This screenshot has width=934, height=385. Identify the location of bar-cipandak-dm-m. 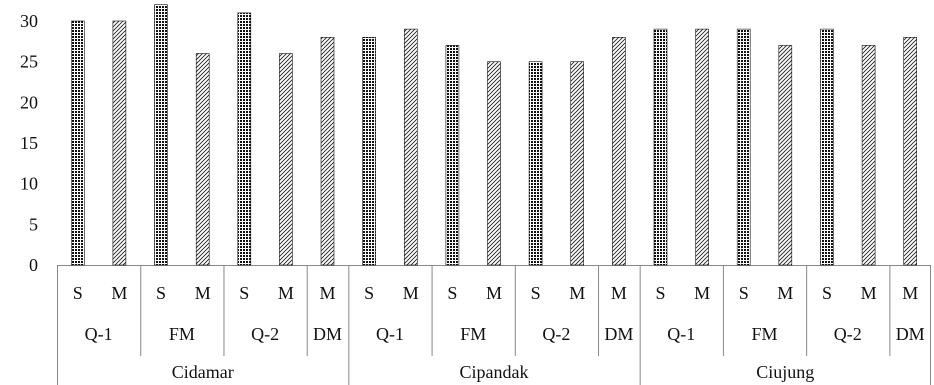
(619, 151).